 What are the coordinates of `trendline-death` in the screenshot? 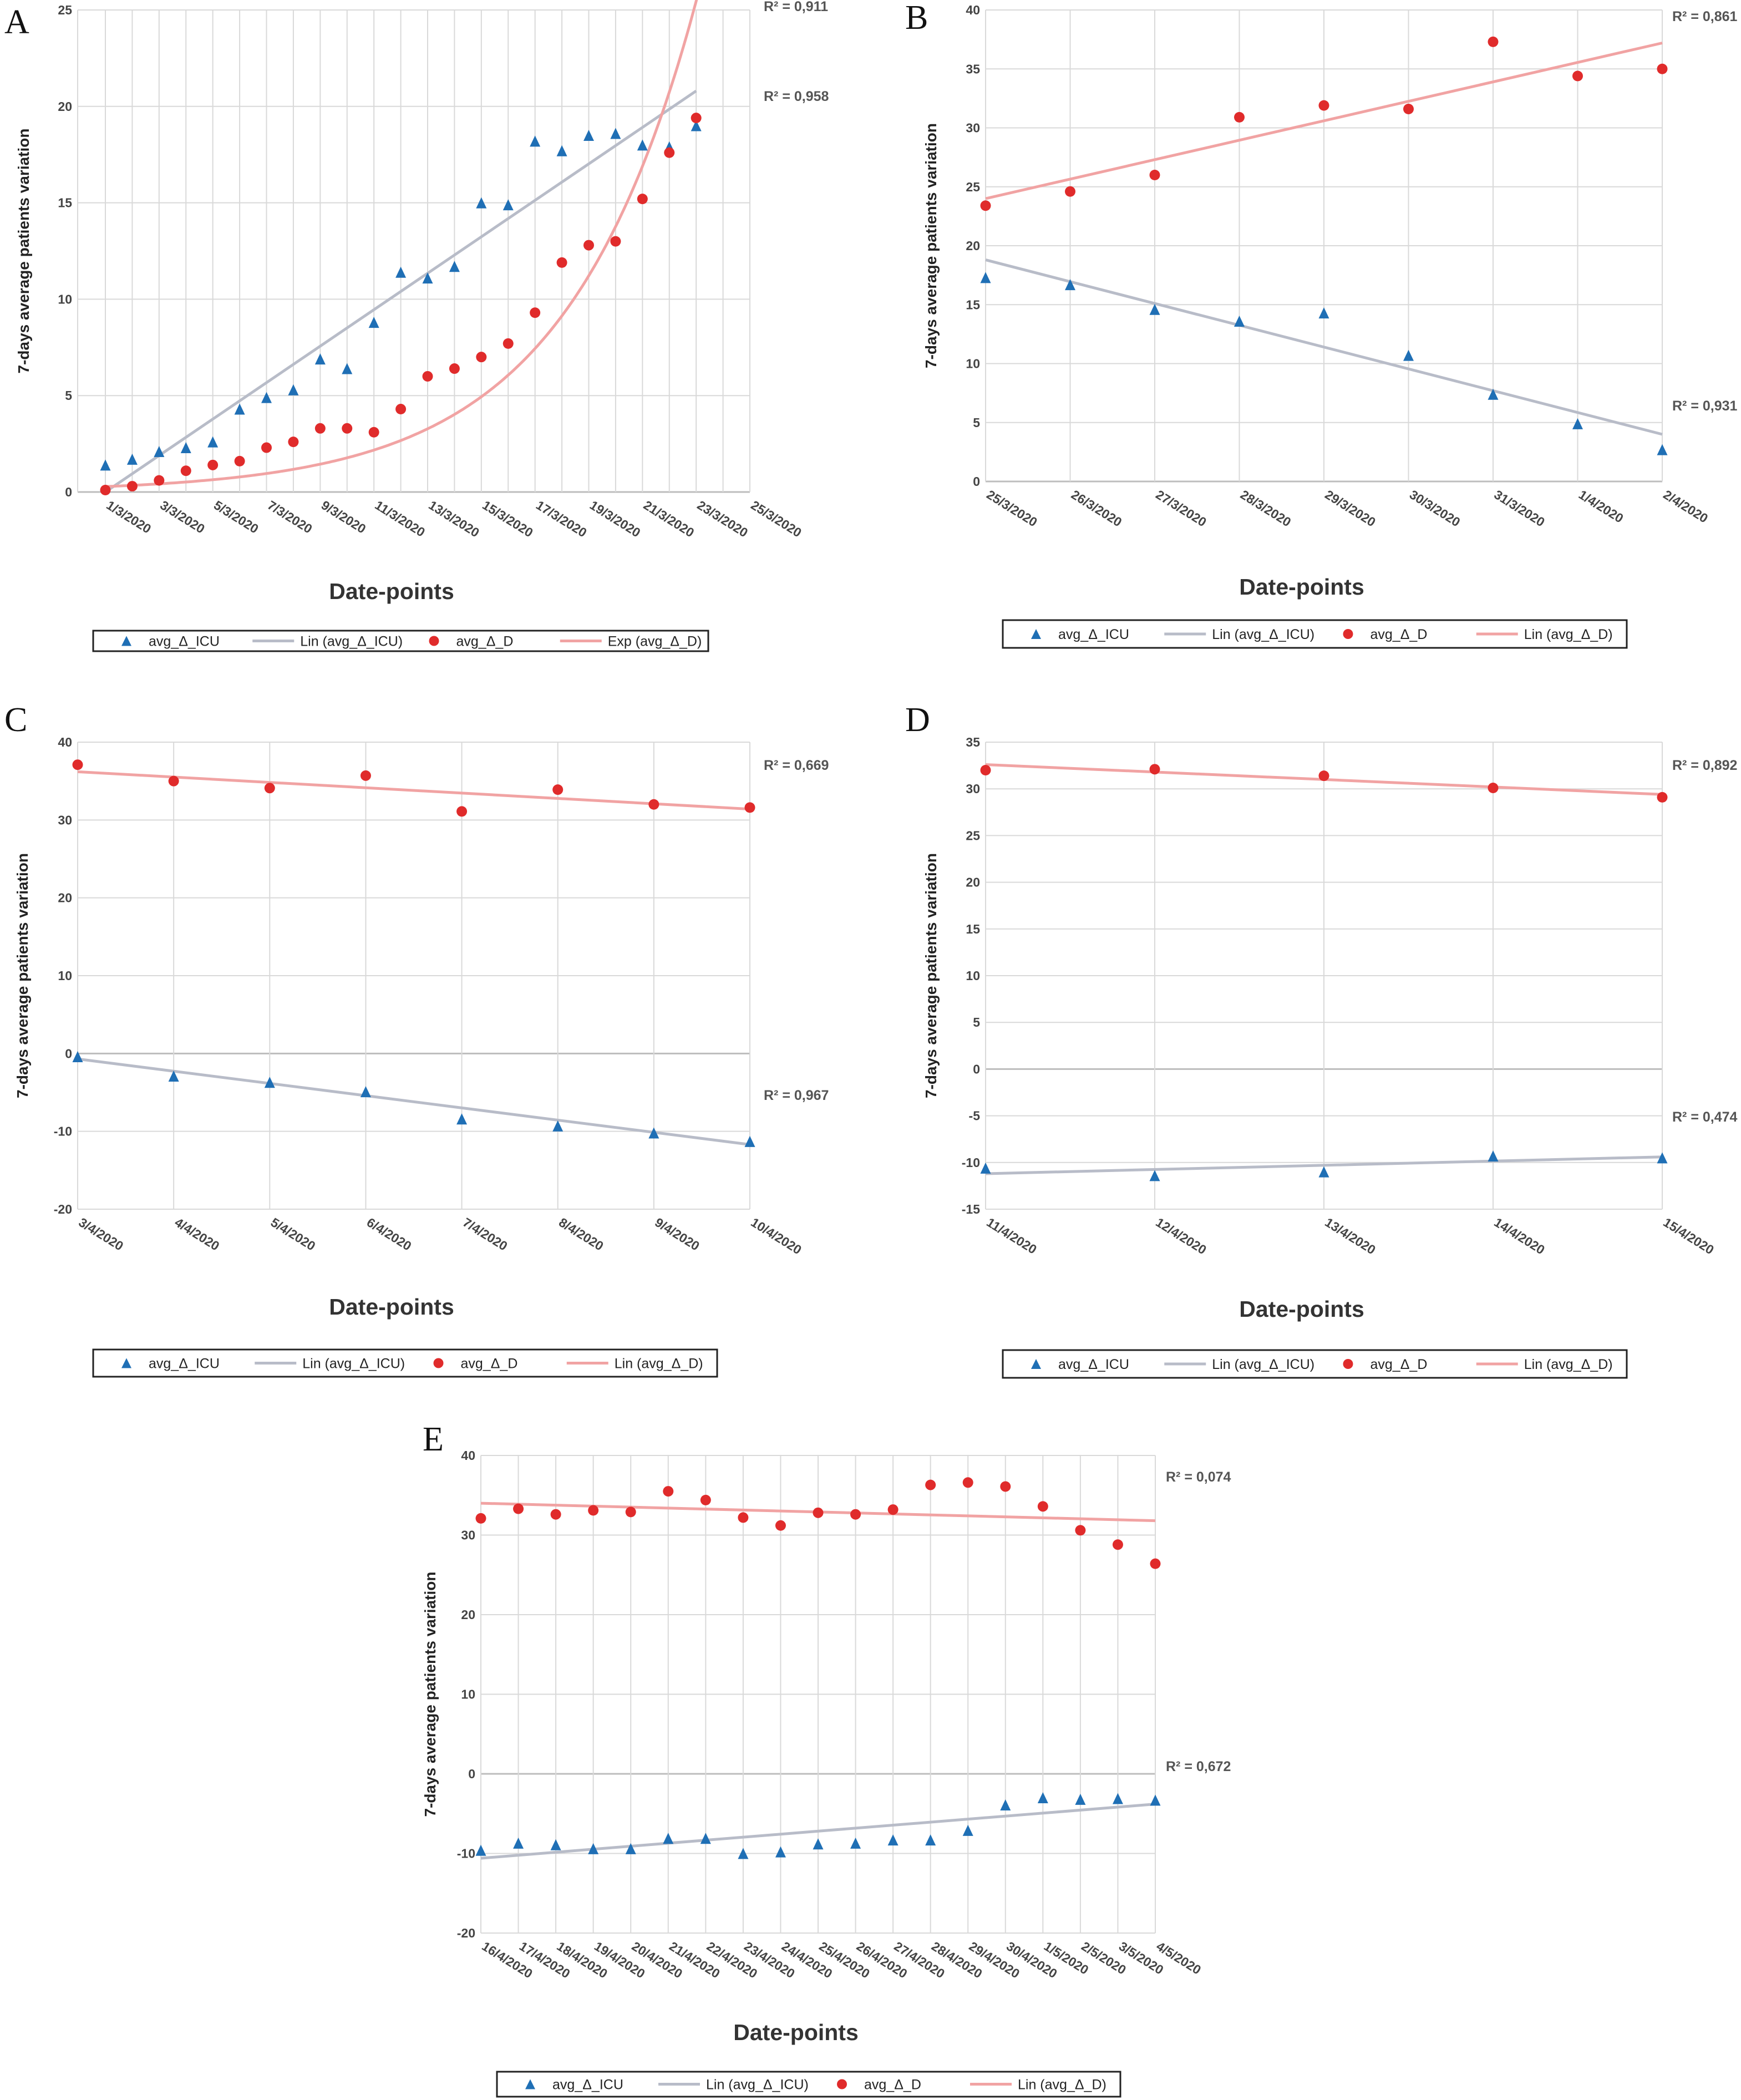 It's located at (413, 791).